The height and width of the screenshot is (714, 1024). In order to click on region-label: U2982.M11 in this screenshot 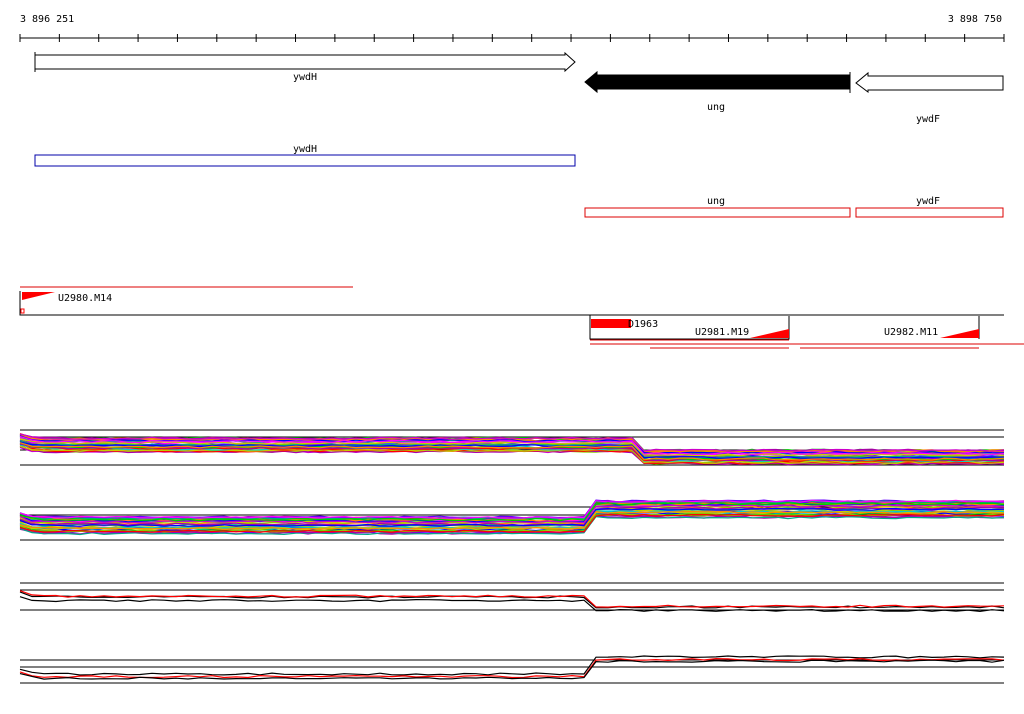, I will do `click(911, 332)`.